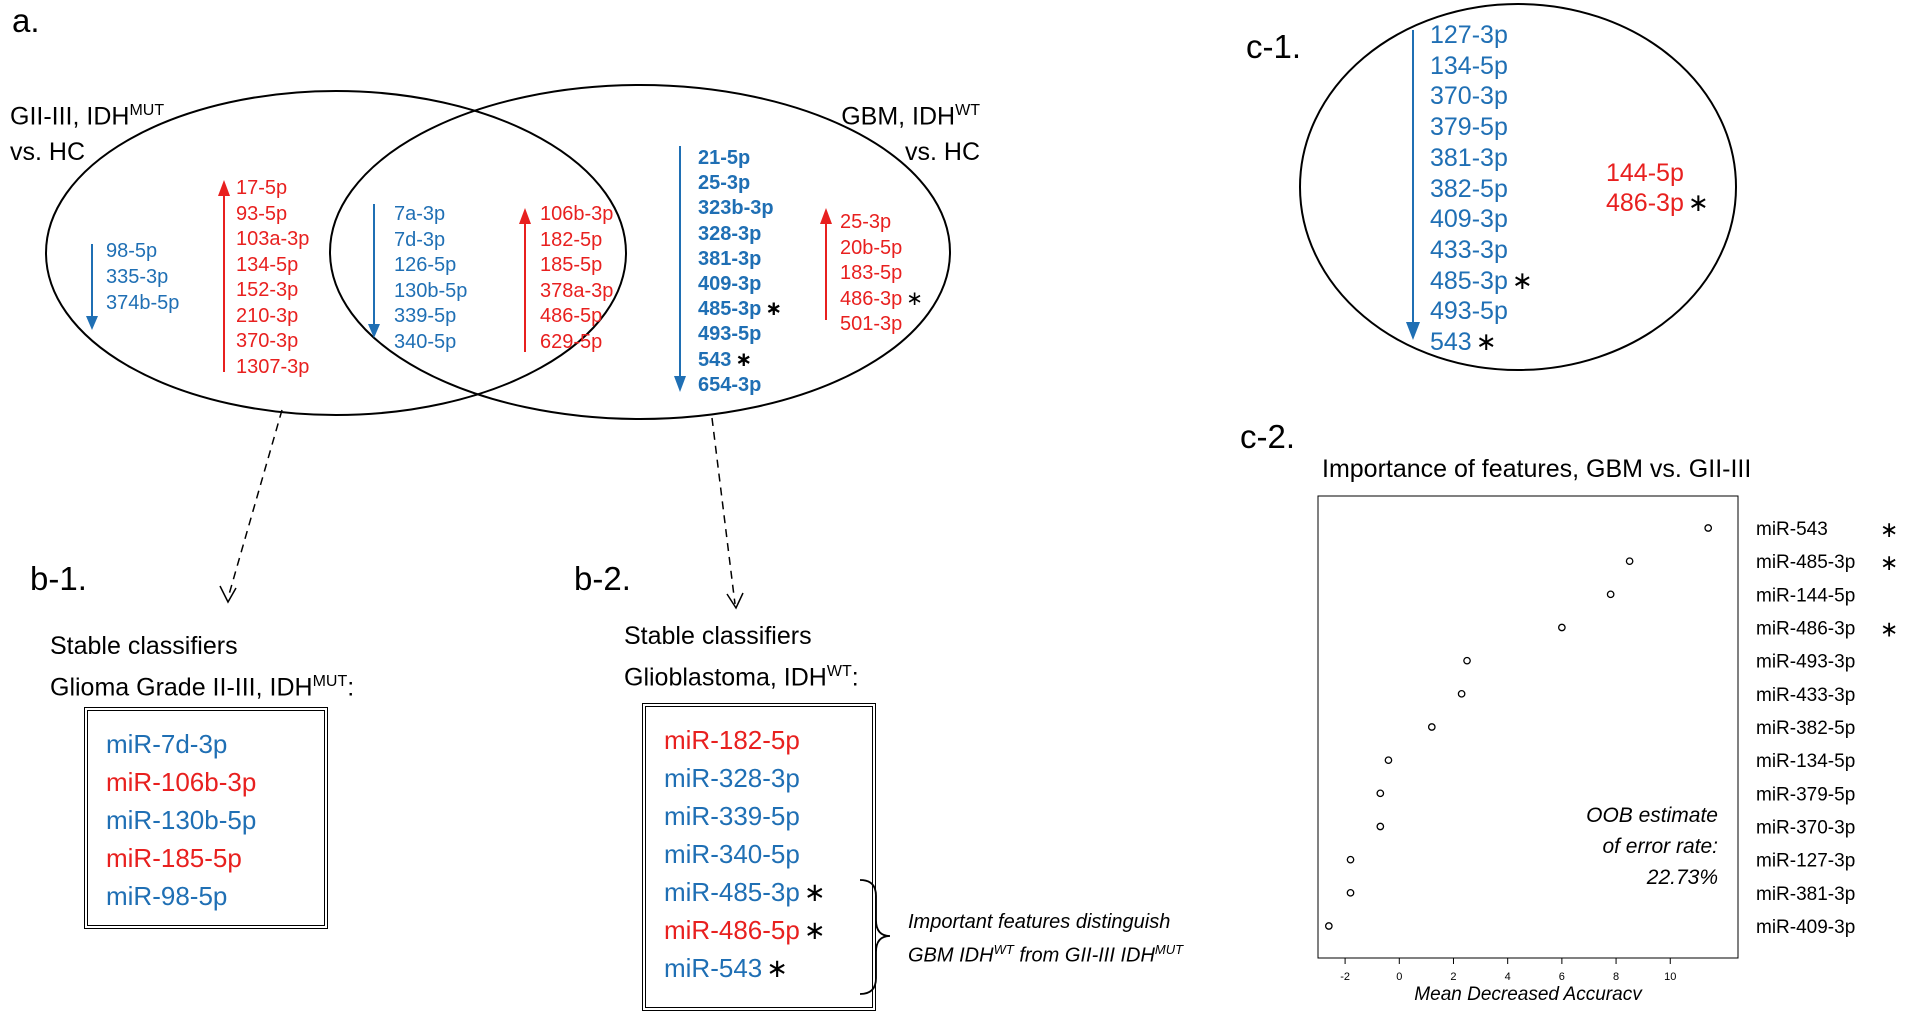 The width and height of the screenshot is (1932, 1011). I want to click on right-only-up-list: 25-3p 20b-5p 183-5p 486-3p ∗ 501-3p, so click(881, 274).